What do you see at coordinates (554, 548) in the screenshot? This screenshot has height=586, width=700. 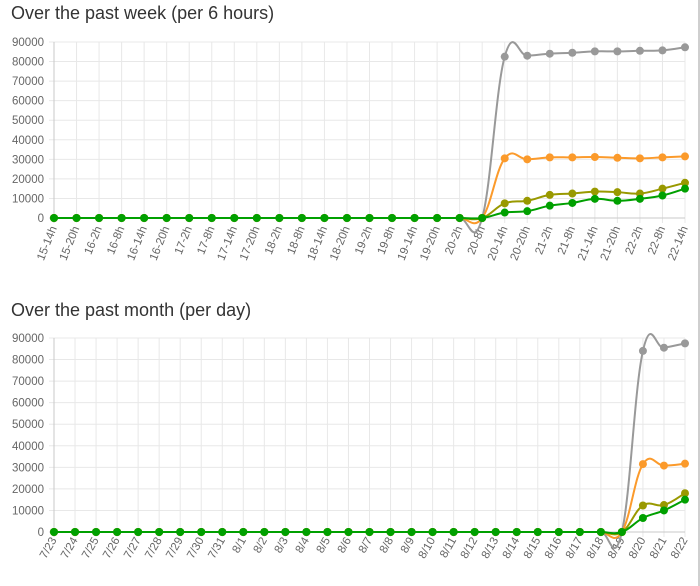 I see `x-tick-label: 8/16` at bounding box center [554, 548].